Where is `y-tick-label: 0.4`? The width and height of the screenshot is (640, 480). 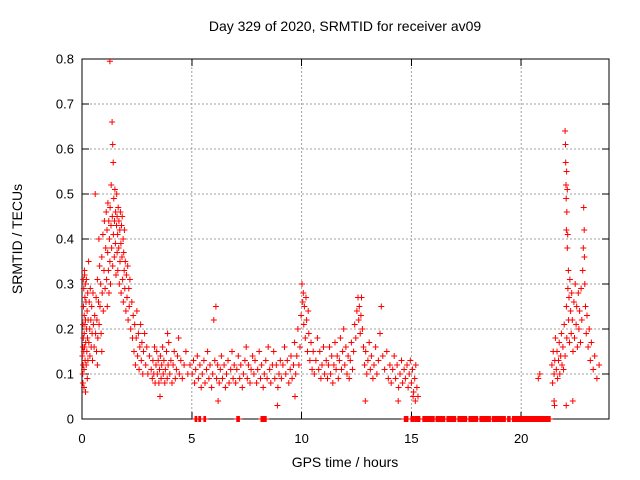 y-tick-label: 0.4 is located at coordinates (65, 239).